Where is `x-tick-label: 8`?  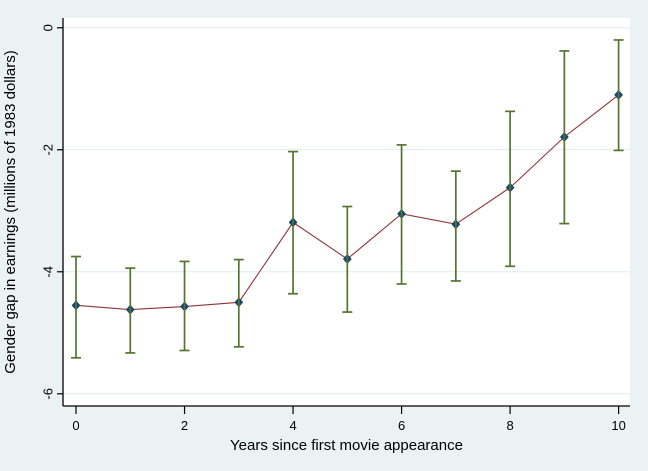 x-tick-label: 8 is located at coordinates (509, 425).